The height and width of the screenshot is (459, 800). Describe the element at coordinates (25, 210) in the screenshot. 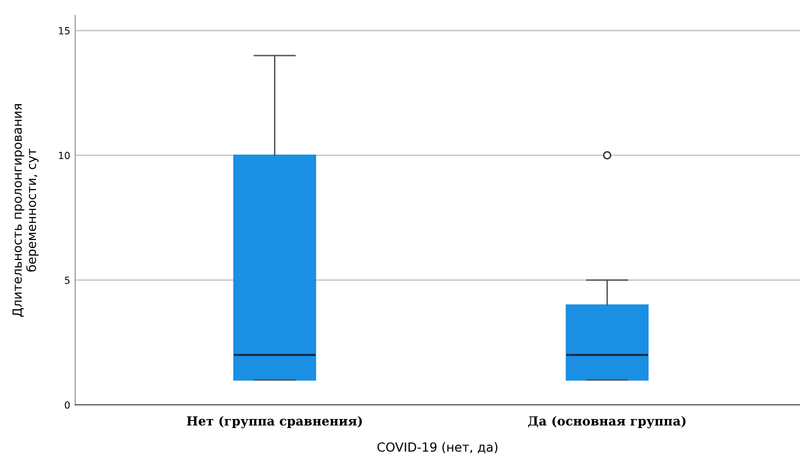

I see `y-axis-title: Длительность пролонгирования беременности, сут` at that location.